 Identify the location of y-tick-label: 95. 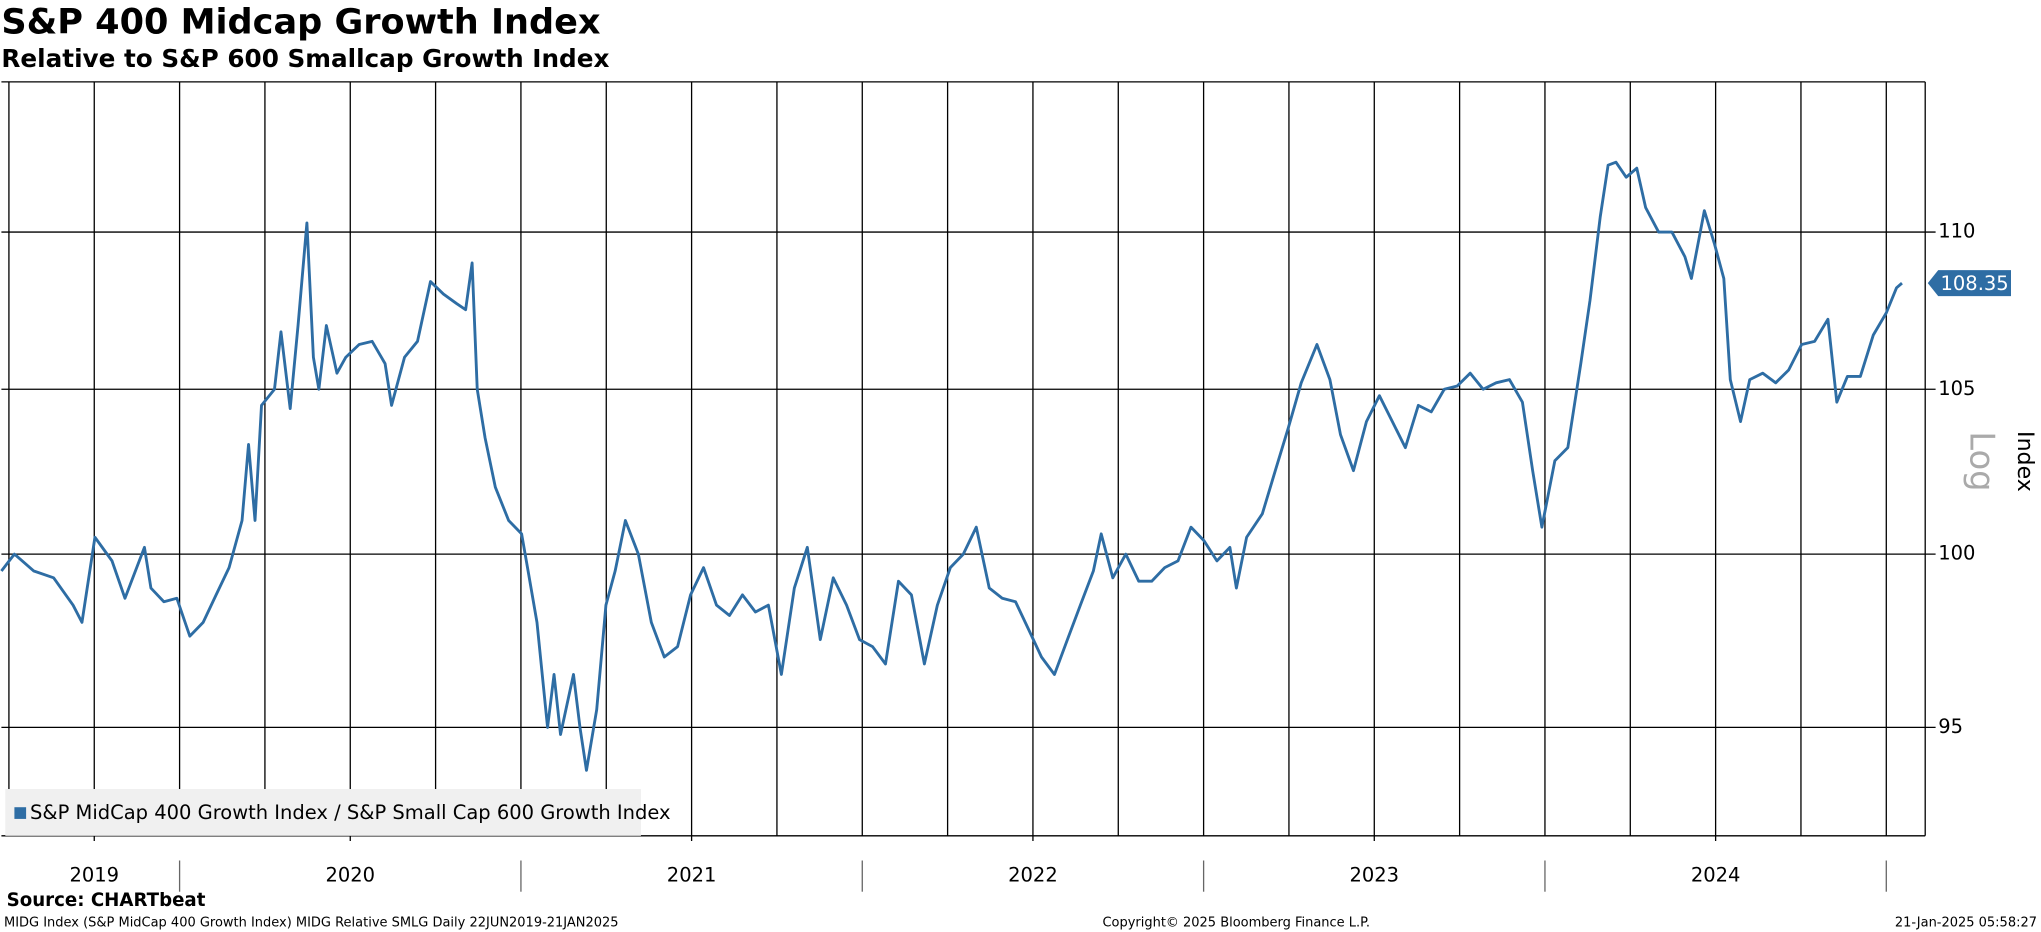
(1950, 726).